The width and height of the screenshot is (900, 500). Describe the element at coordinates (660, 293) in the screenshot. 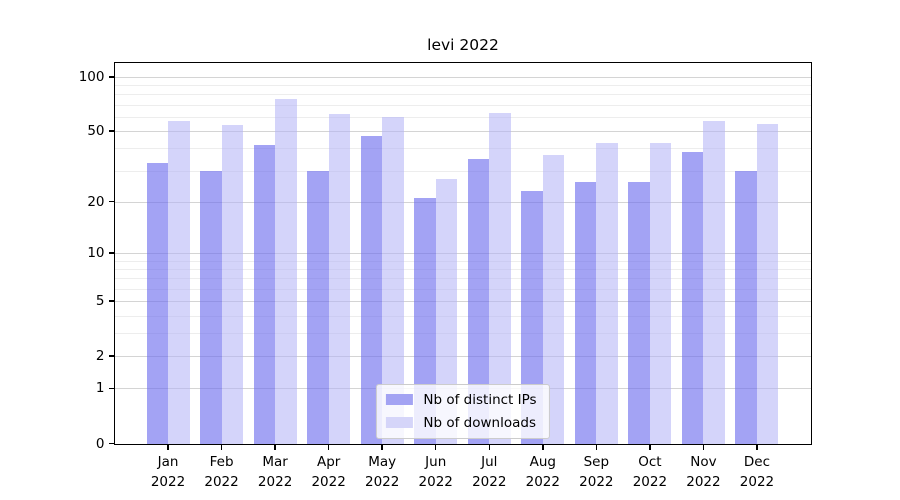

I see `bar-oct-2022-downloads` at that location.